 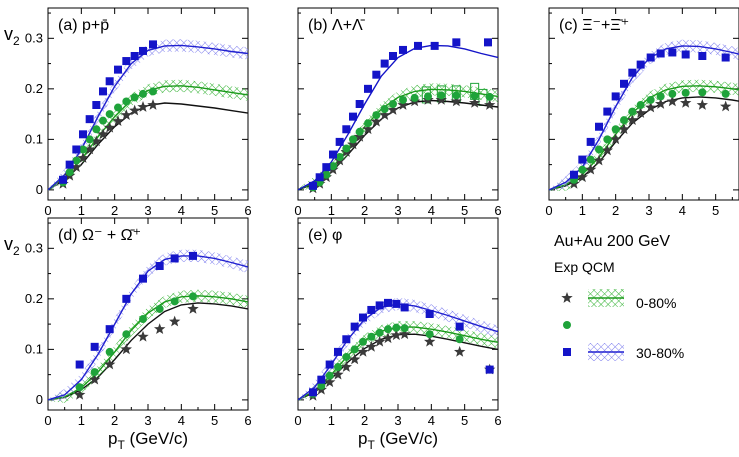 I want to click on panel-a-proton: 0 1 2 3 4 5 6 0 0.1 0.2 0.3 (a) p+p̄, so click(x=138, y=112).